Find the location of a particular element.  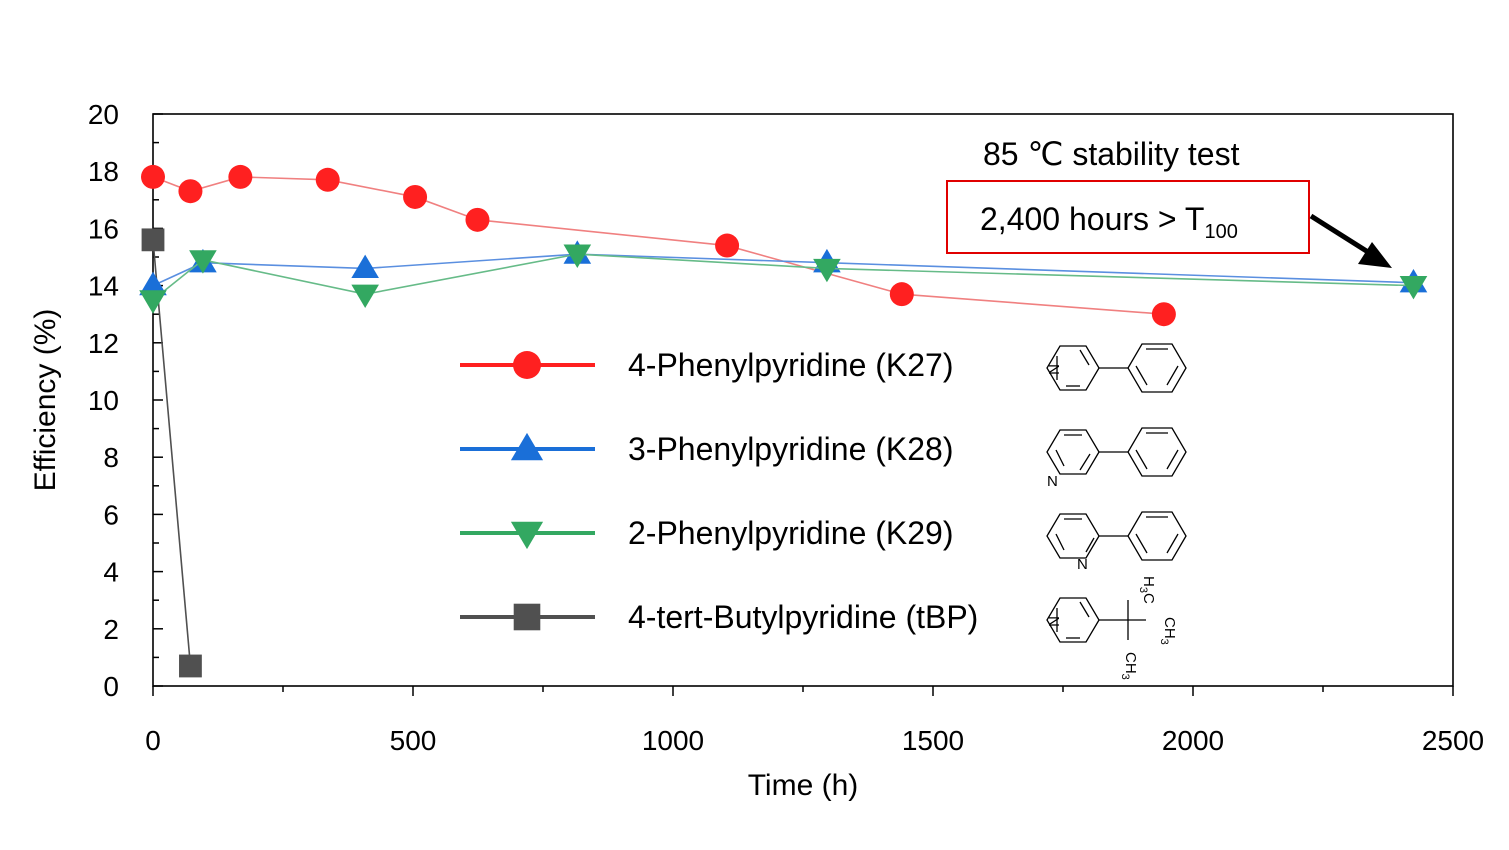

y-tick-label: 20 is located at coordinates (103, 114).